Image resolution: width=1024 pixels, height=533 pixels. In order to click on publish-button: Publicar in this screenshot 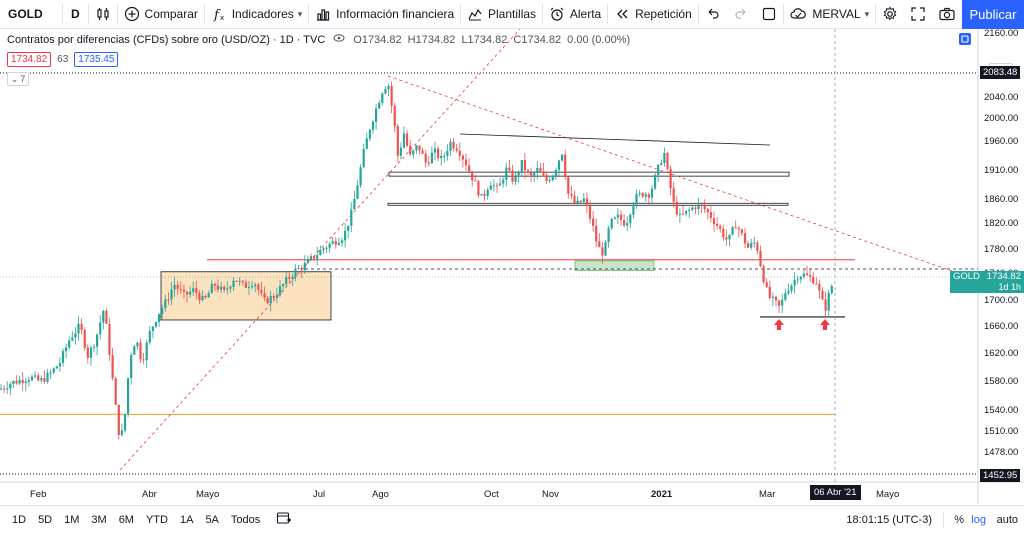, I will do `click(993, 14)`.